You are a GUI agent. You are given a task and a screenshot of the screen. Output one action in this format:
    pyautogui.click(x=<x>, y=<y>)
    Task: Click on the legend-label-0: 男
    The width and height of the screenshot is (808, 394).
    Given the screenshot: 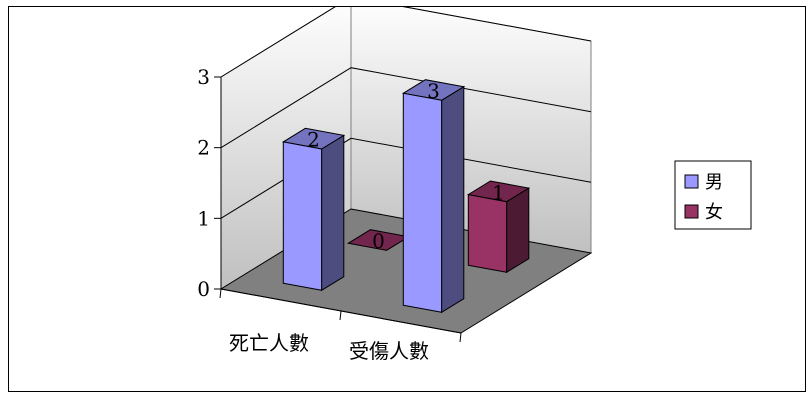 What is the action you would take?
    pyautogui.click(x=714, y=182)
    